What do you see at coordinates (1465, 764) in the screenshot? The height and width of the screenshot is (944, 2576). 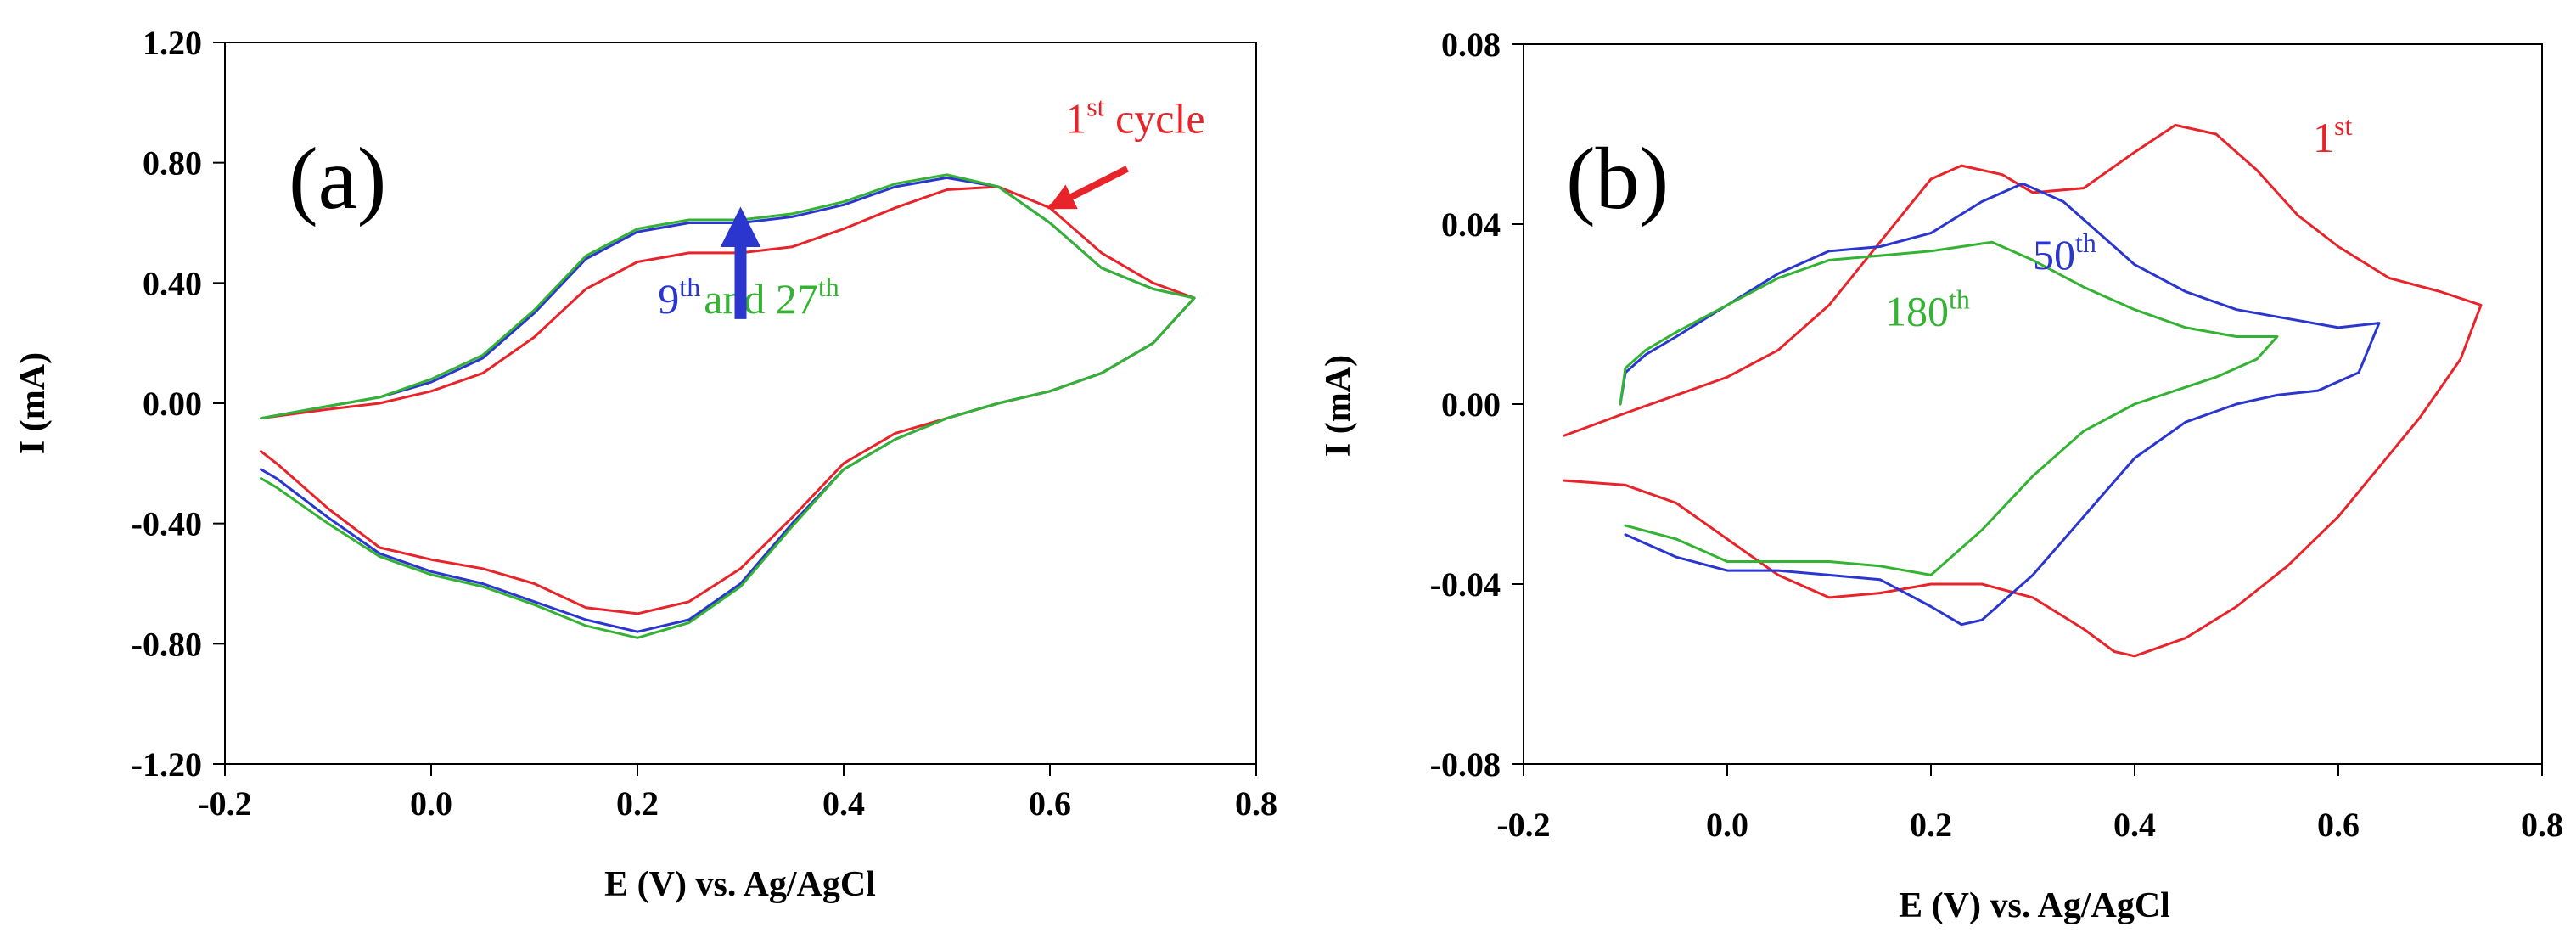 I see `y-tick-label: -0.08` at bounding box center [1465, 764].